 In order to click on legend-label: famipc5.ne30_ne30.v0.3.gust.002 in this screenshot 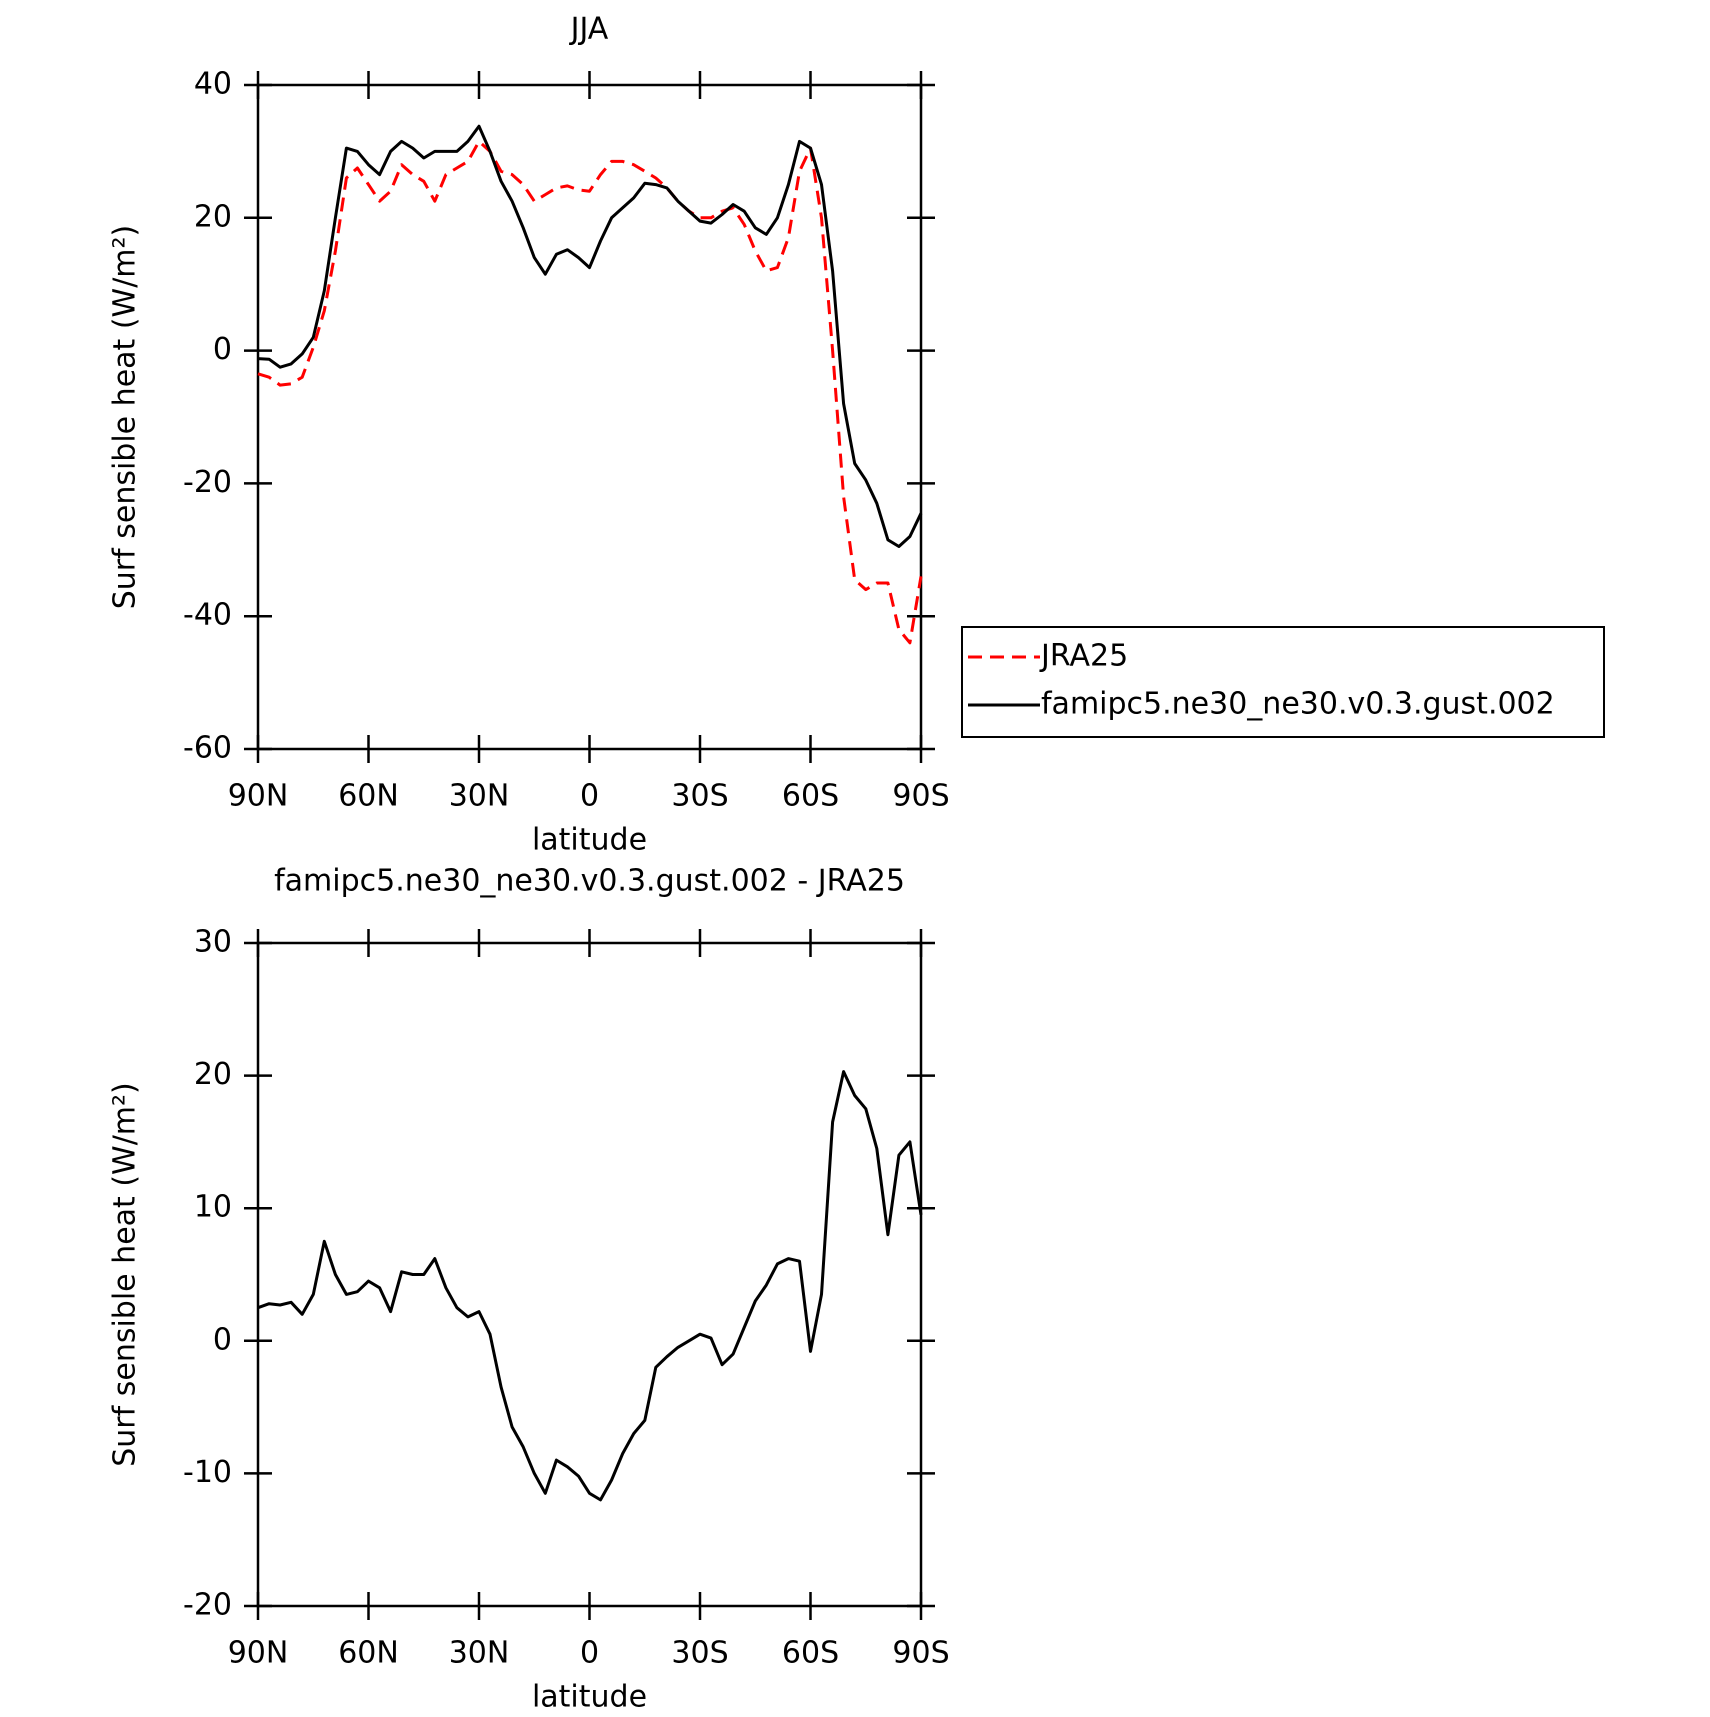, I will do `click(1298, 704)`.